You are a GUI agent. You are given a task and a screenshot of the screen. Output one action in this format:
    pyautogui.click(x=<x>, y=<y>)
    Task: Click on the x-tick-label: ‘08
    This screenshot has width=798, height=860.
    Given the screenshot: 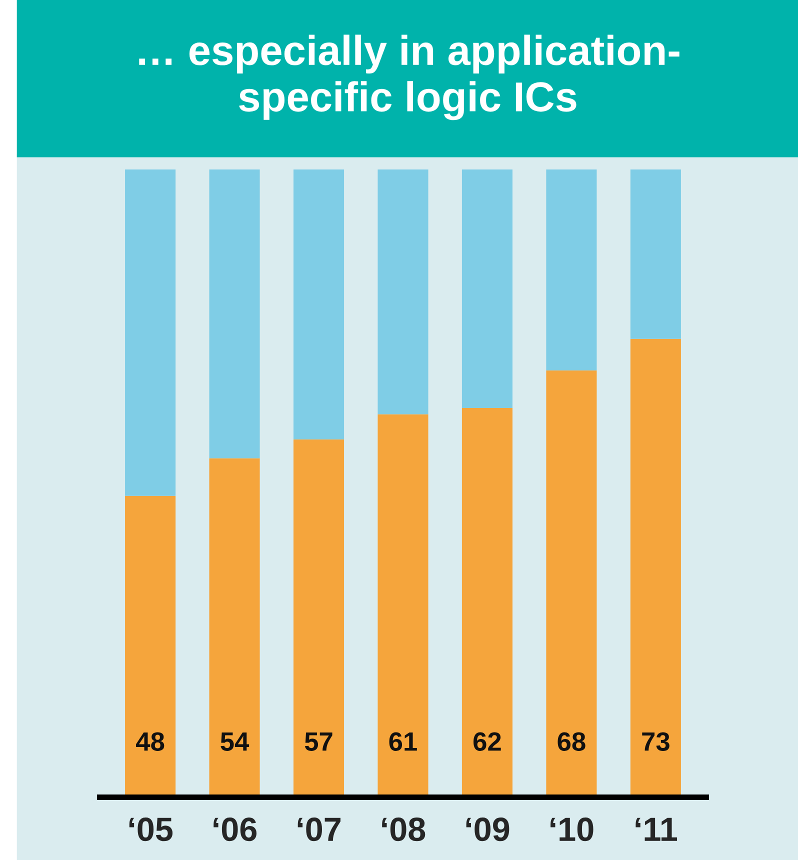 What is the action you would take?
    pyautogui.click(x=404, y=830)
    